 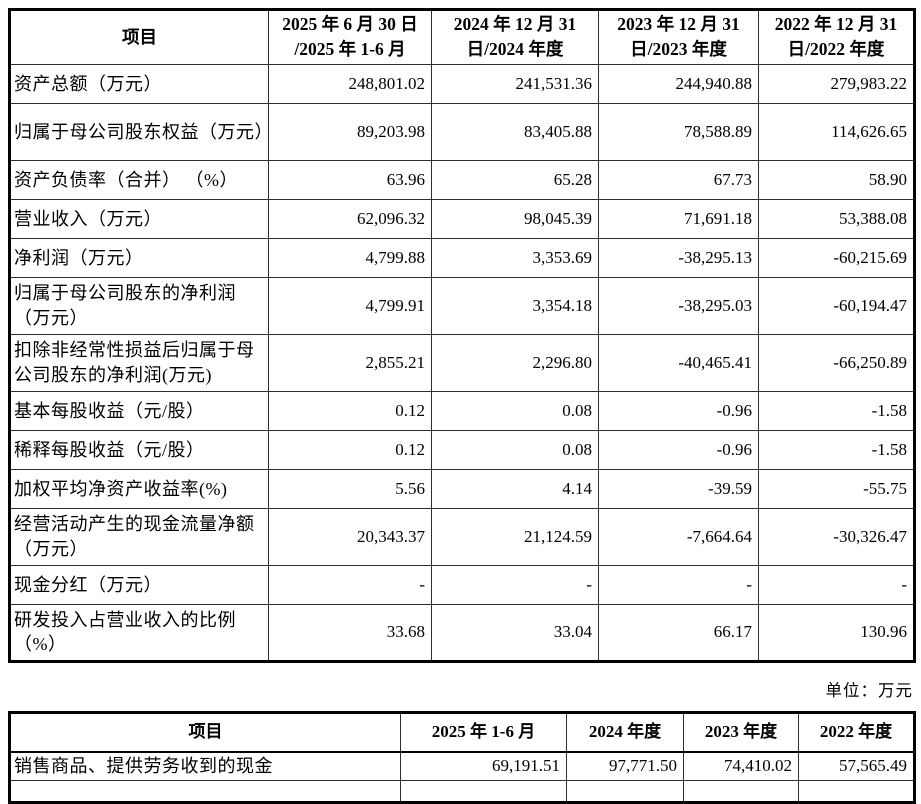 I want to click on header-line: 日/2023 年度, so click(x=678, y=49).